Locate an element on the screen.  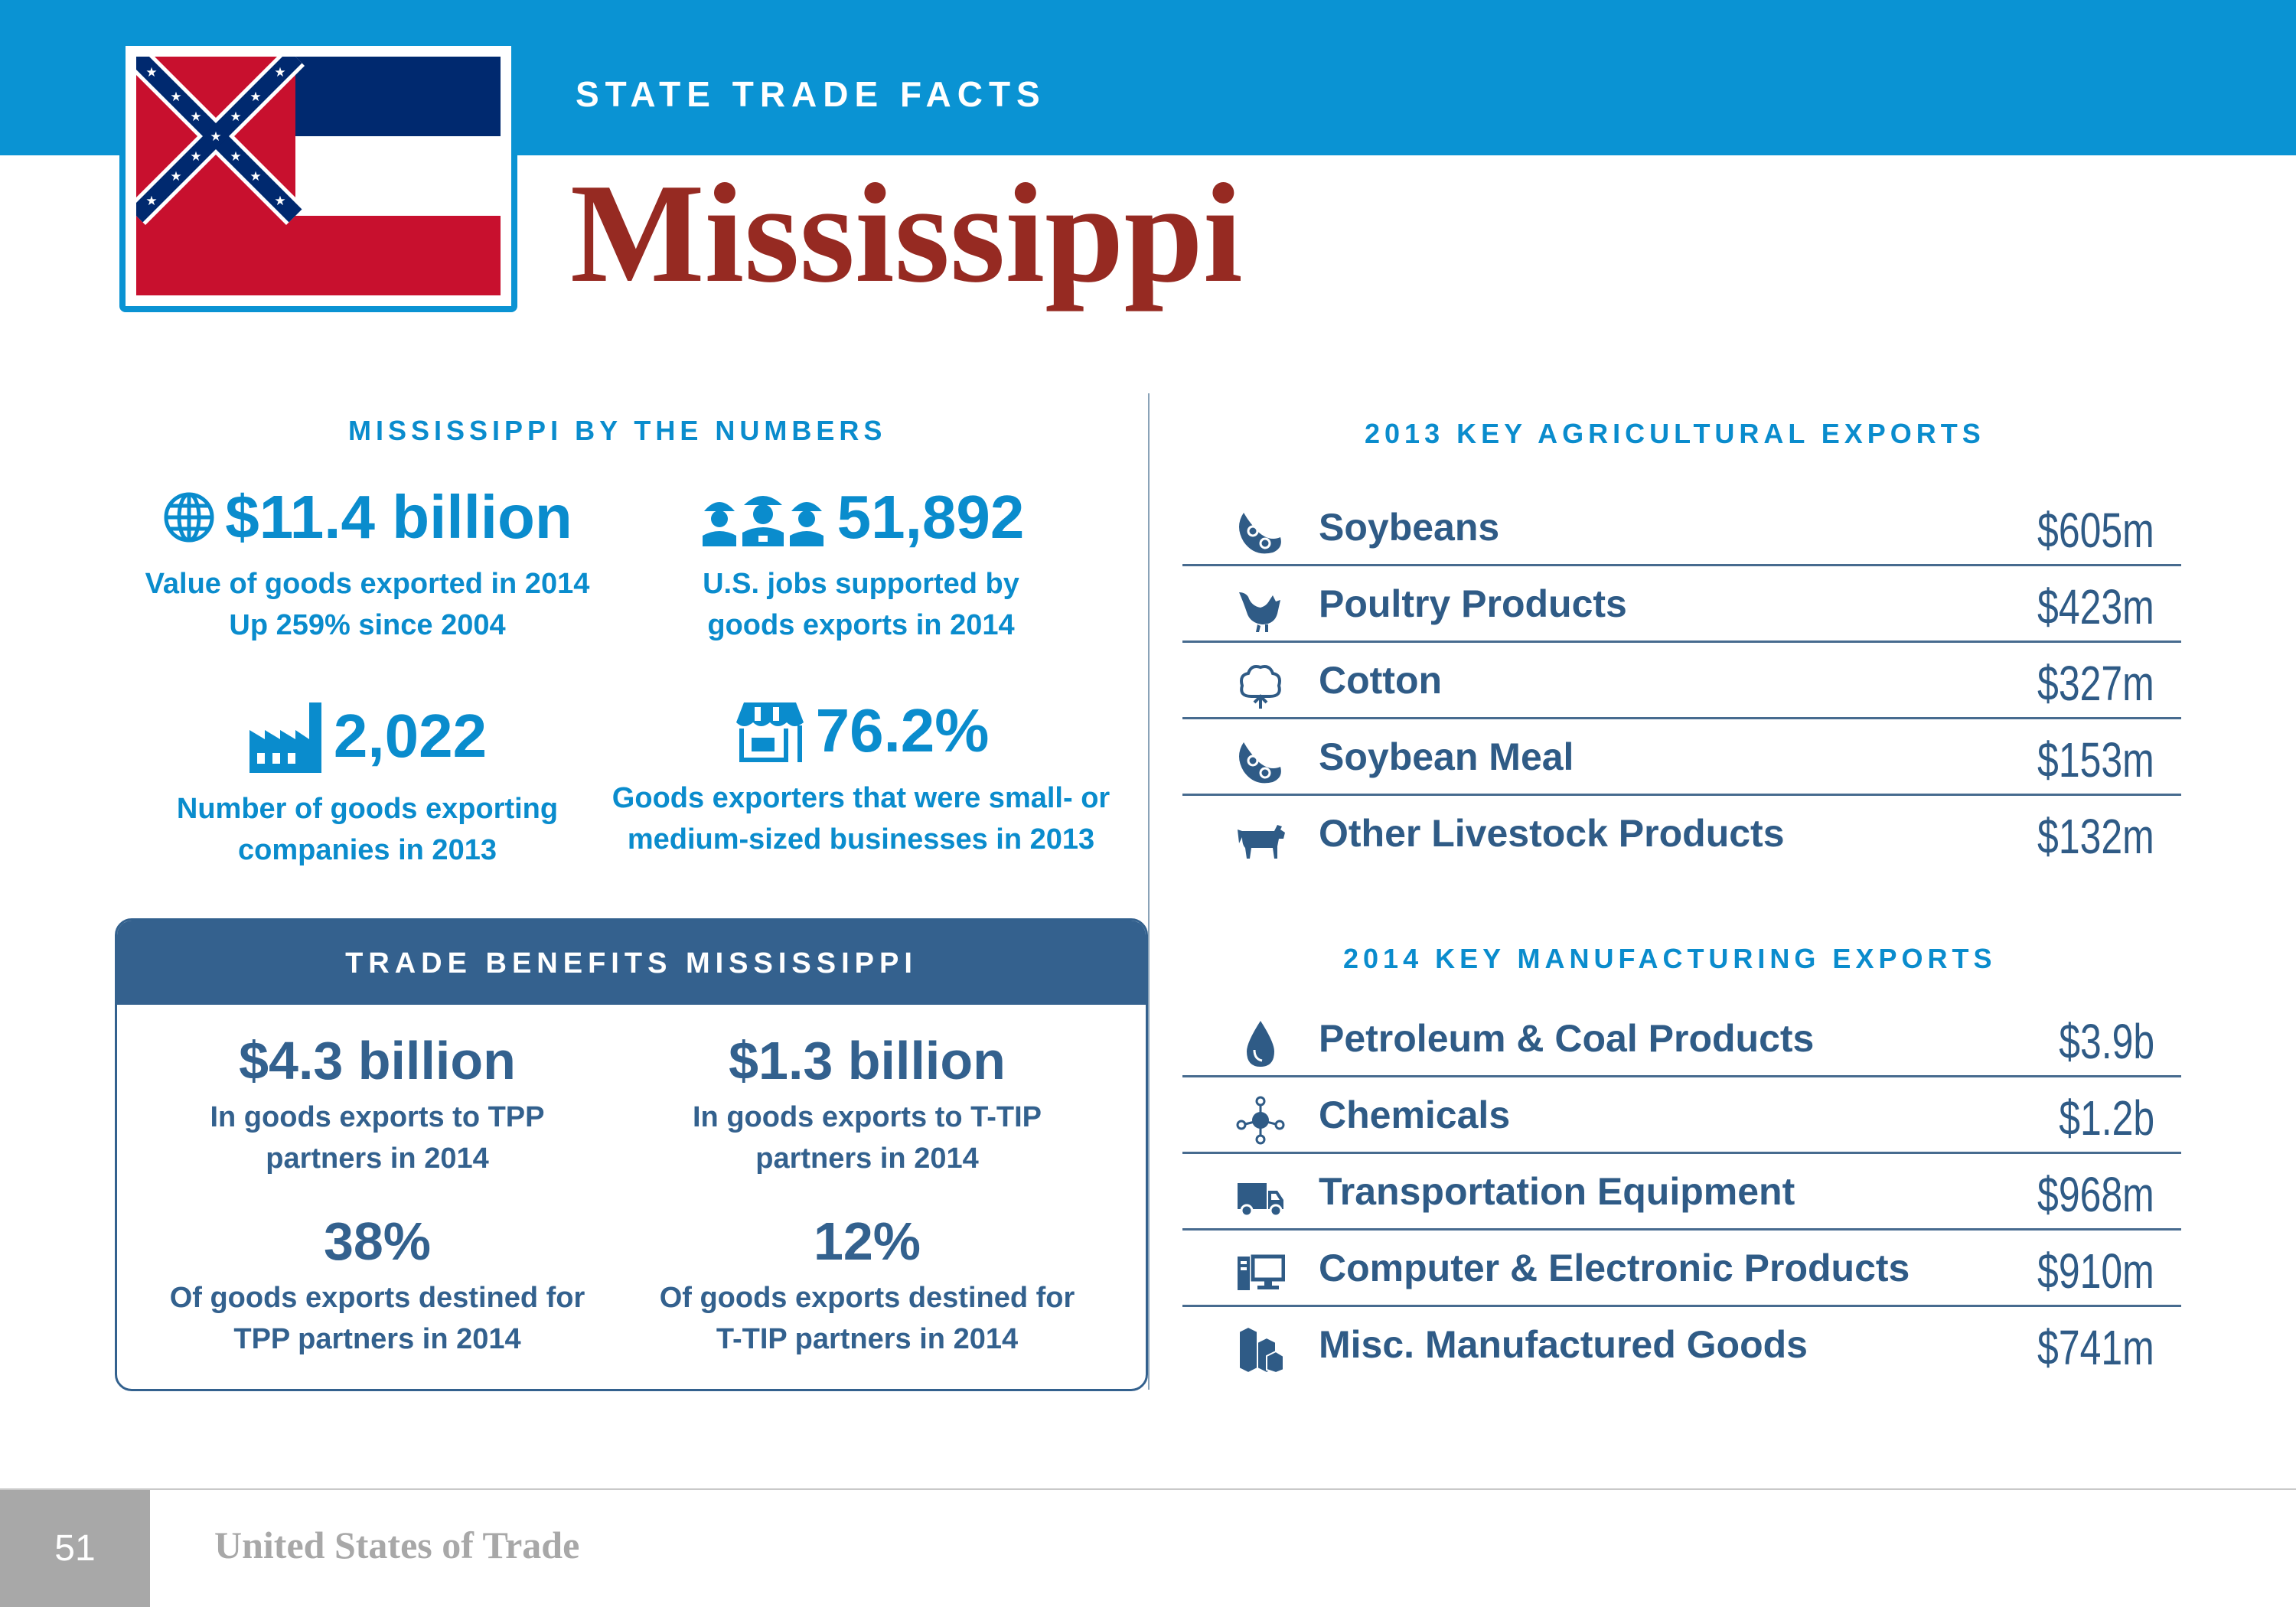
agri-row-poultry: Poultry Products $423m is located at coordinates (1681, 604).